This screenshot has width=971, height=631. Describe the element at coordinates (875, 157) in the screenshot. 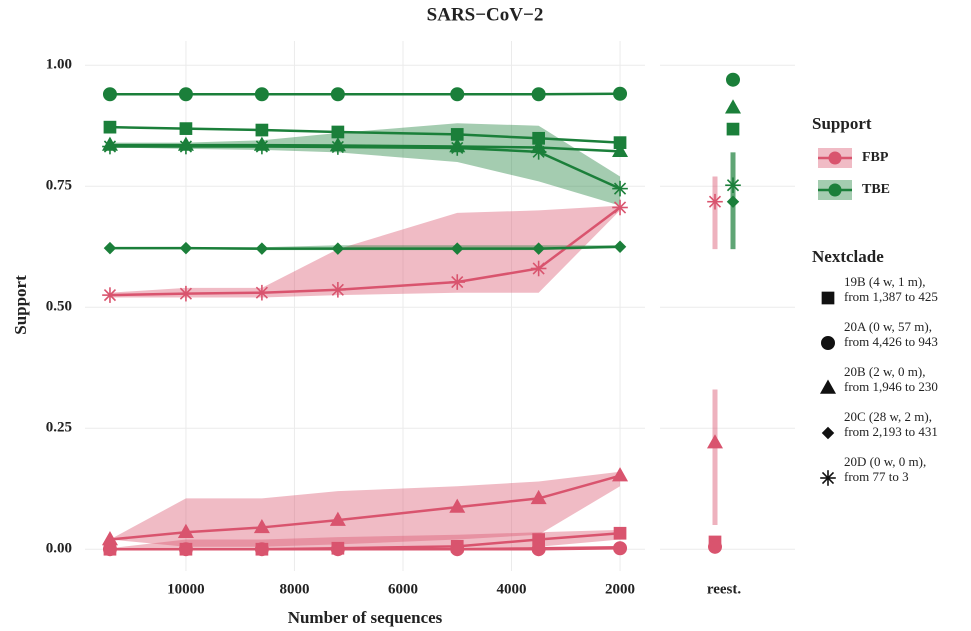

I see `legend-label: FBP` at that location.